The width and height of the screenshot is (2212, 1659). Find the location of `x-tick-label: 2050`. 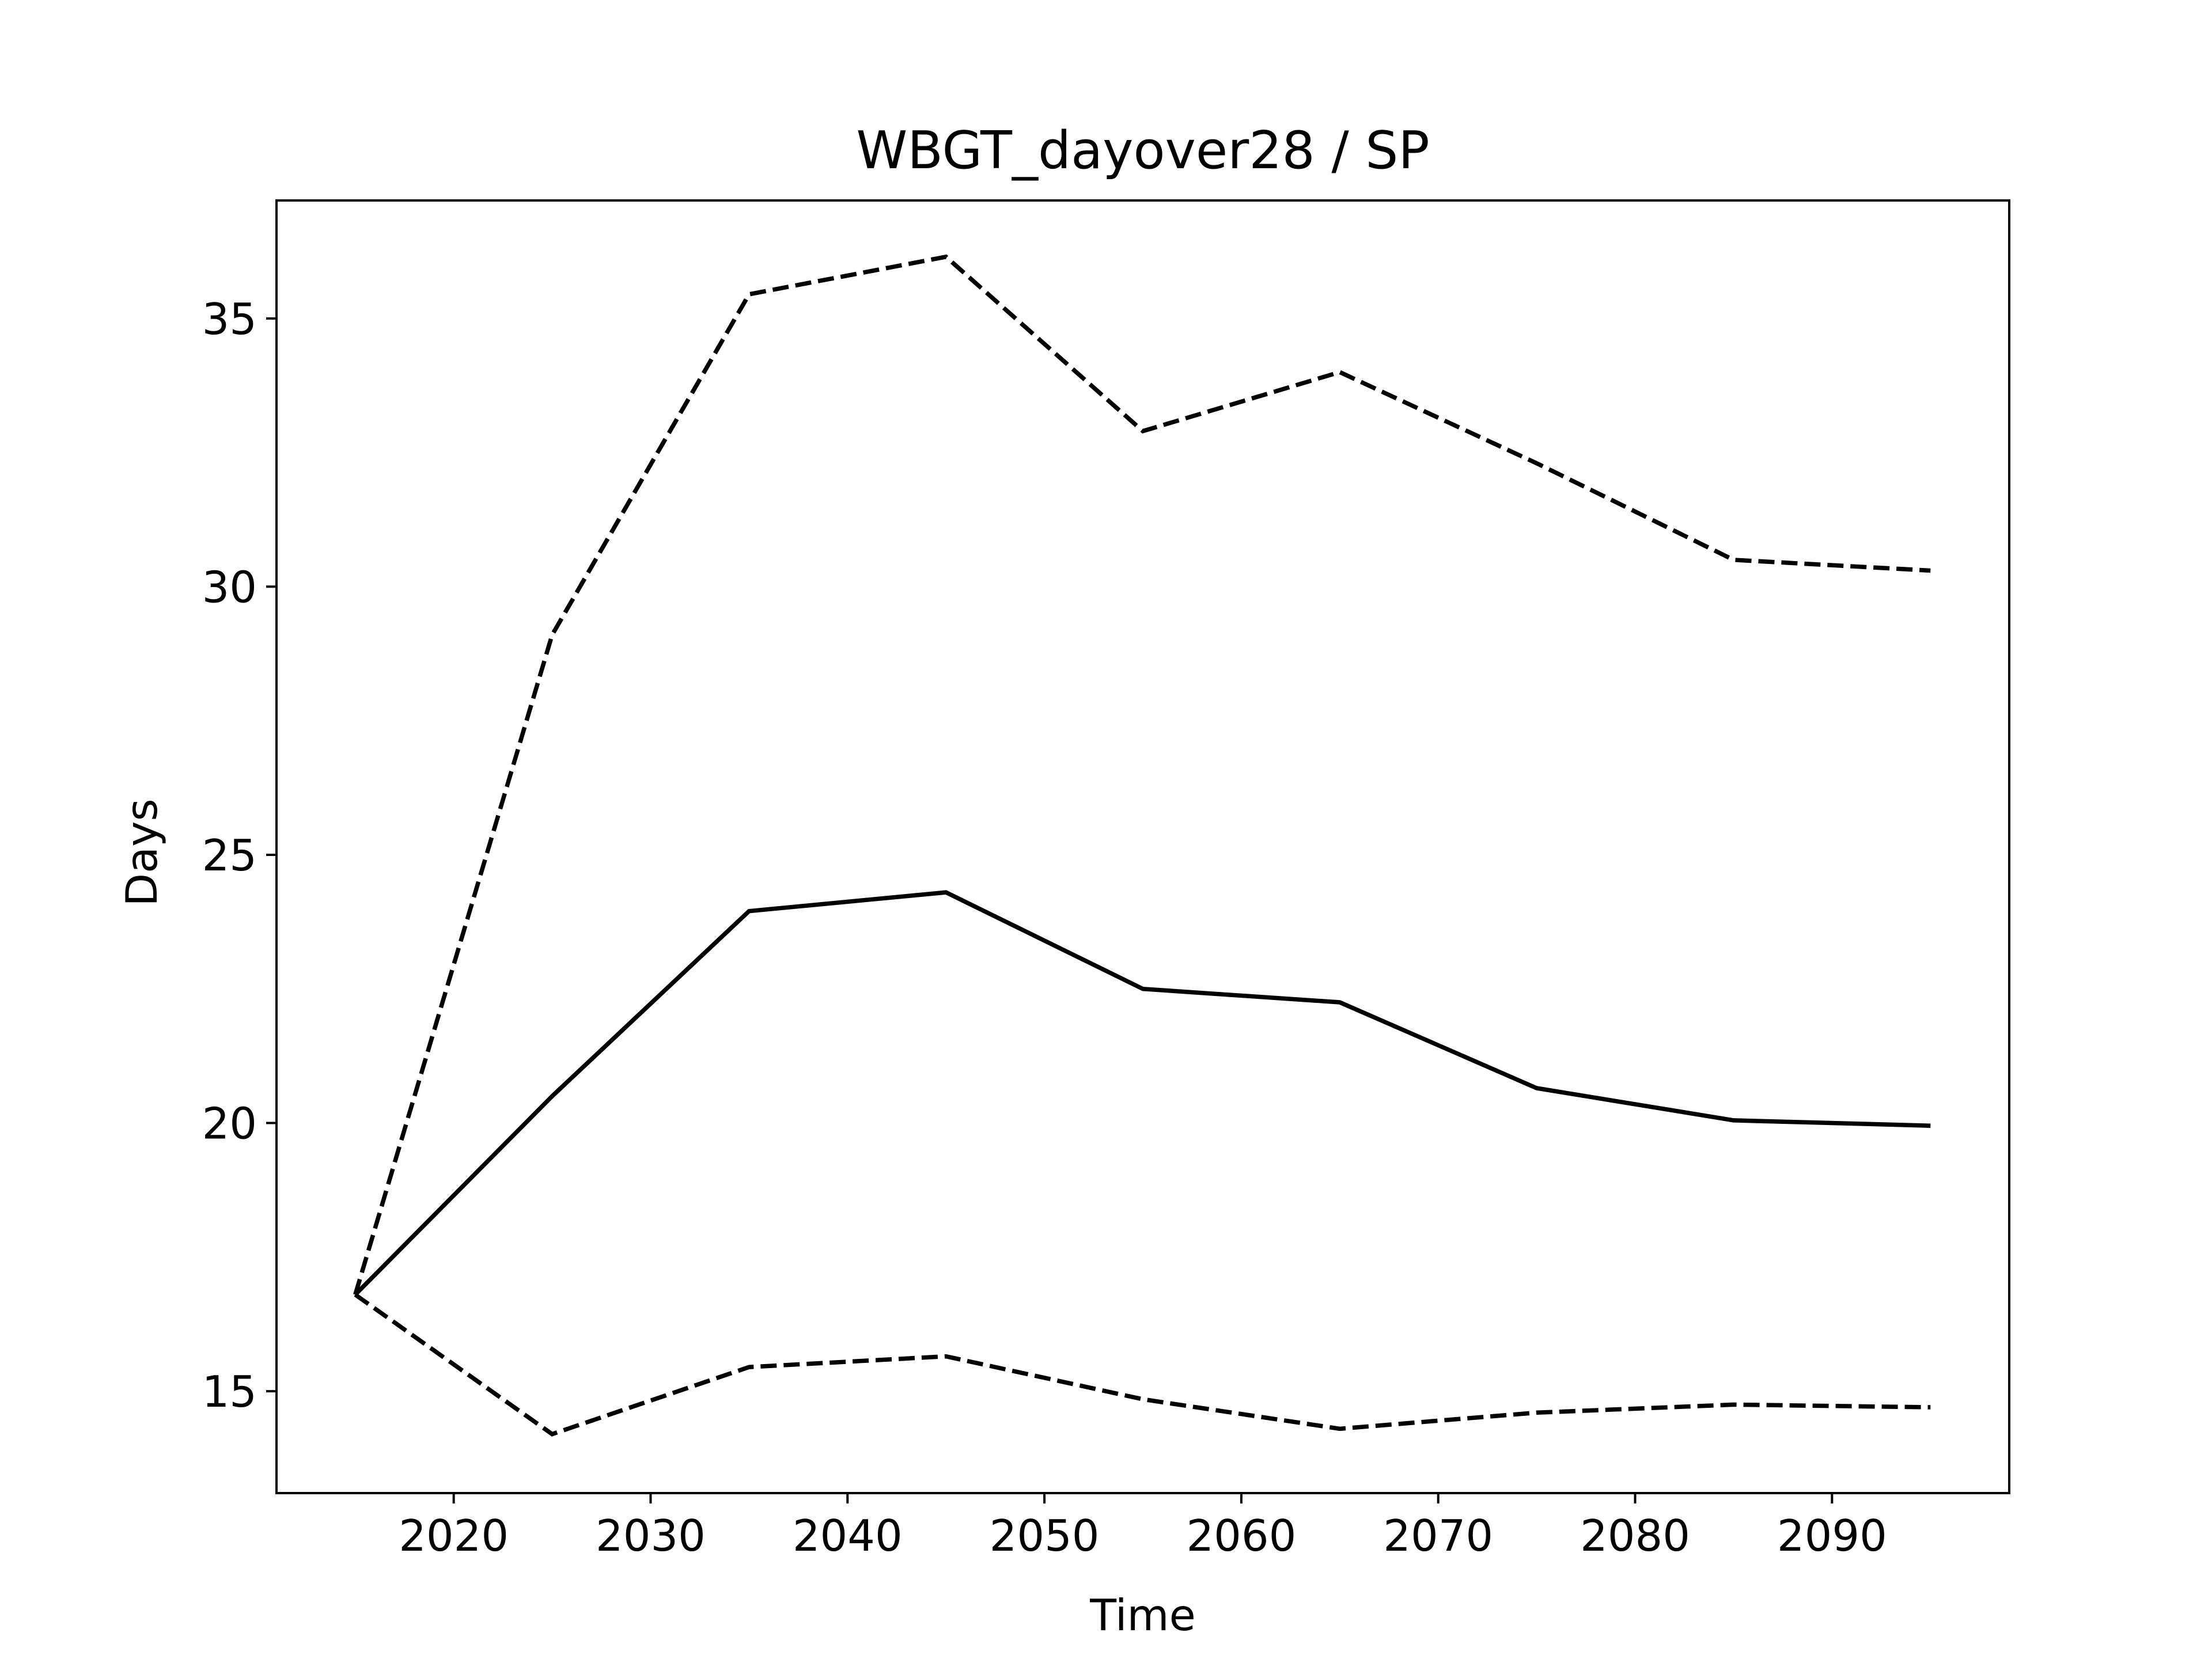

x-tick-label: 2050 is located at coordinates (1045, 1535).